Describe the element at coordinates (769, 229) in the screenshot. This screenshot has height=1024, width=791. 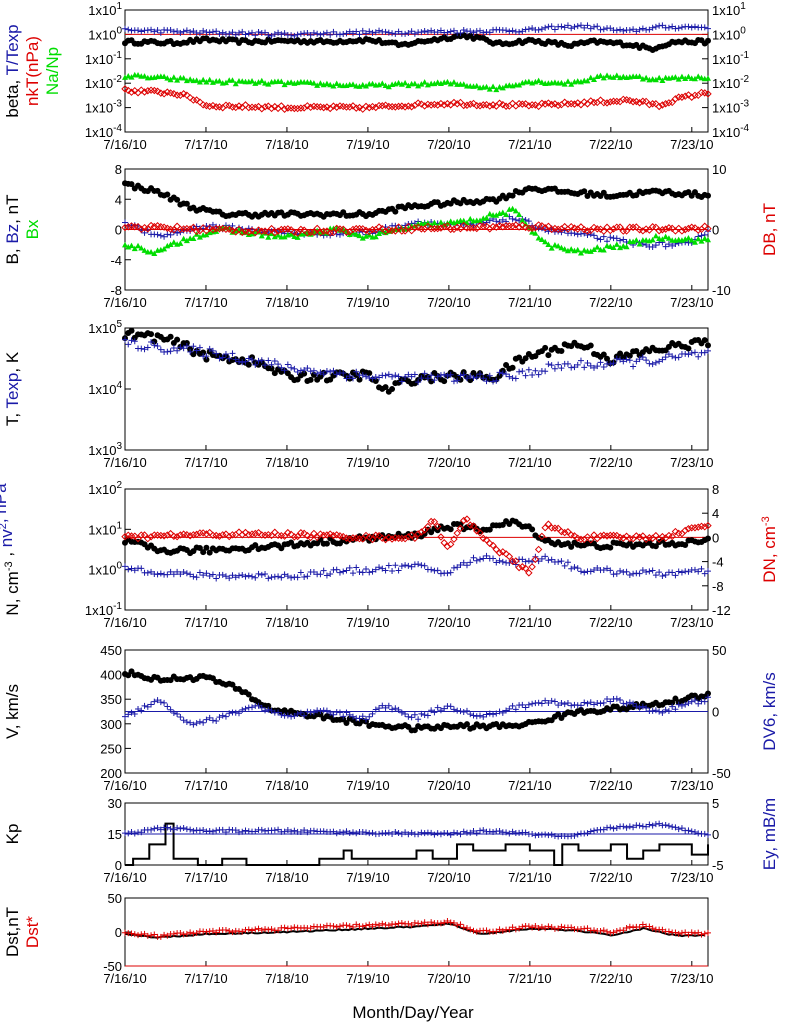
I see `y-axis-label-right: DB, nT` at that location.